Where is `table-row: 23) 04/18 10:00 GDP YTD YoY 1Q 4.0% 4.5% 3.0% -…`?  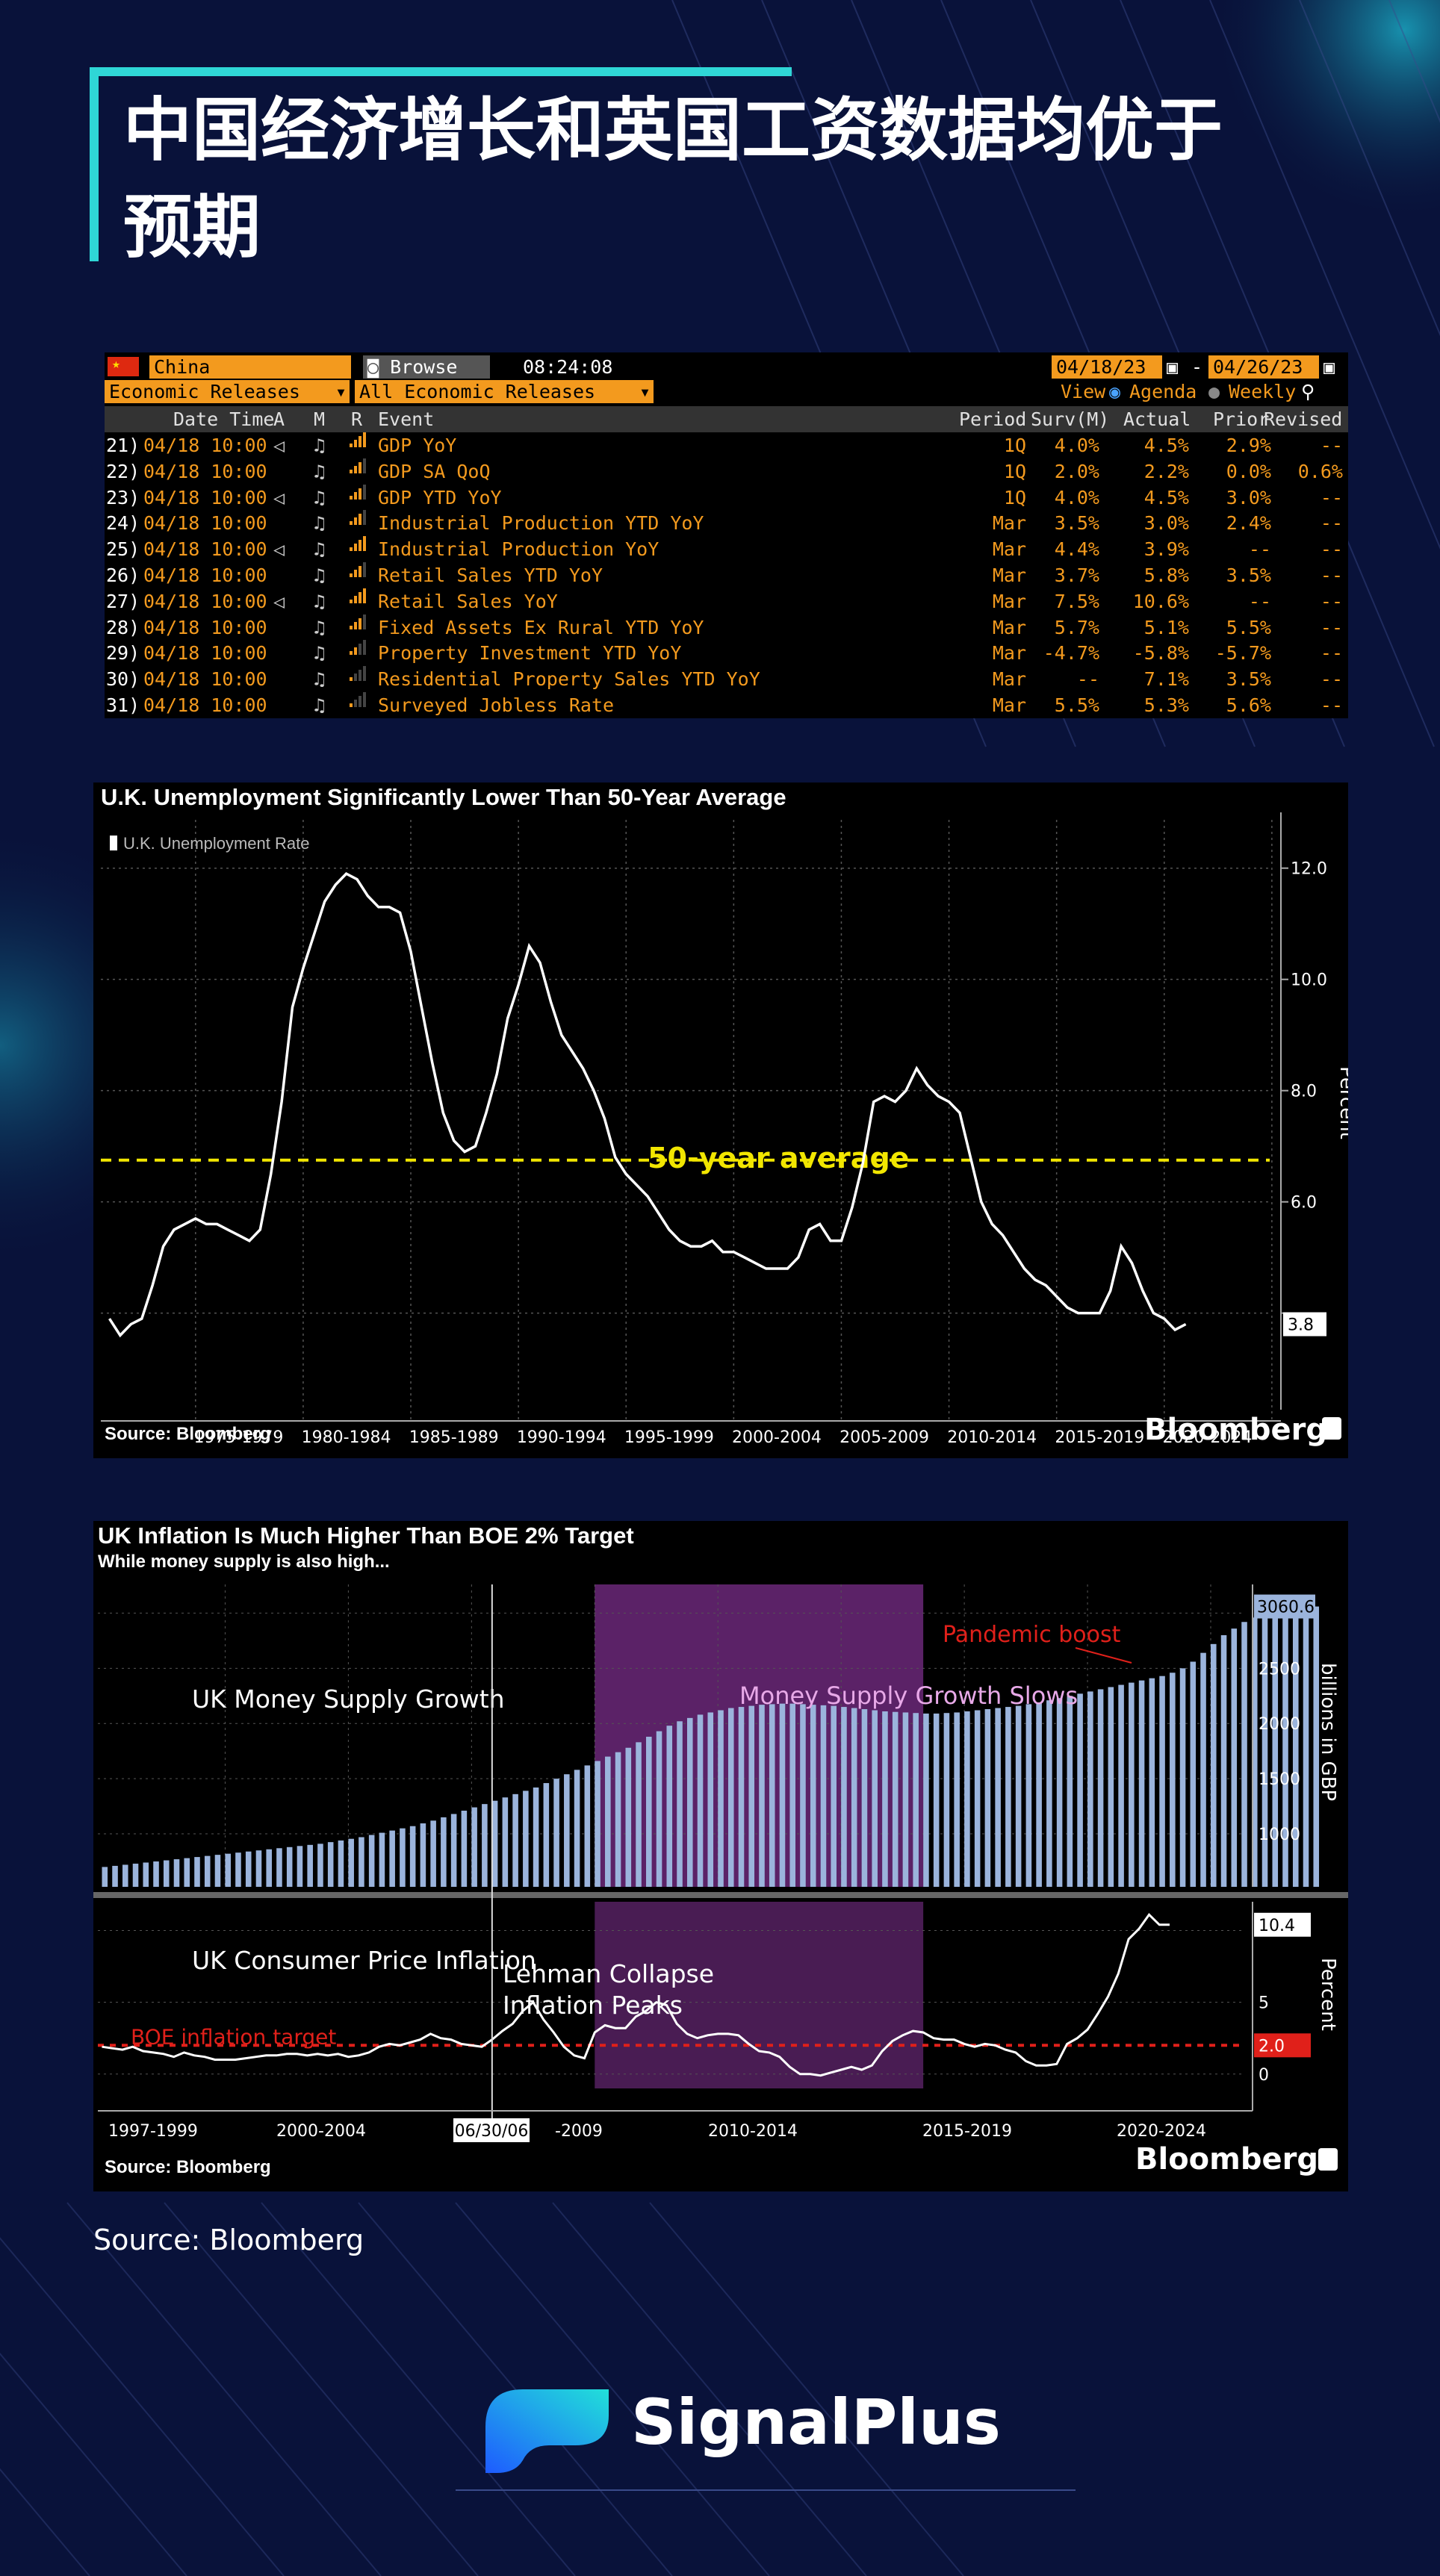 table-row: 23) 04/18 10:00 GDP YTD YoY 1Q 4.0% 4.5% 3.0% -… is located at coordinates (726, 497).